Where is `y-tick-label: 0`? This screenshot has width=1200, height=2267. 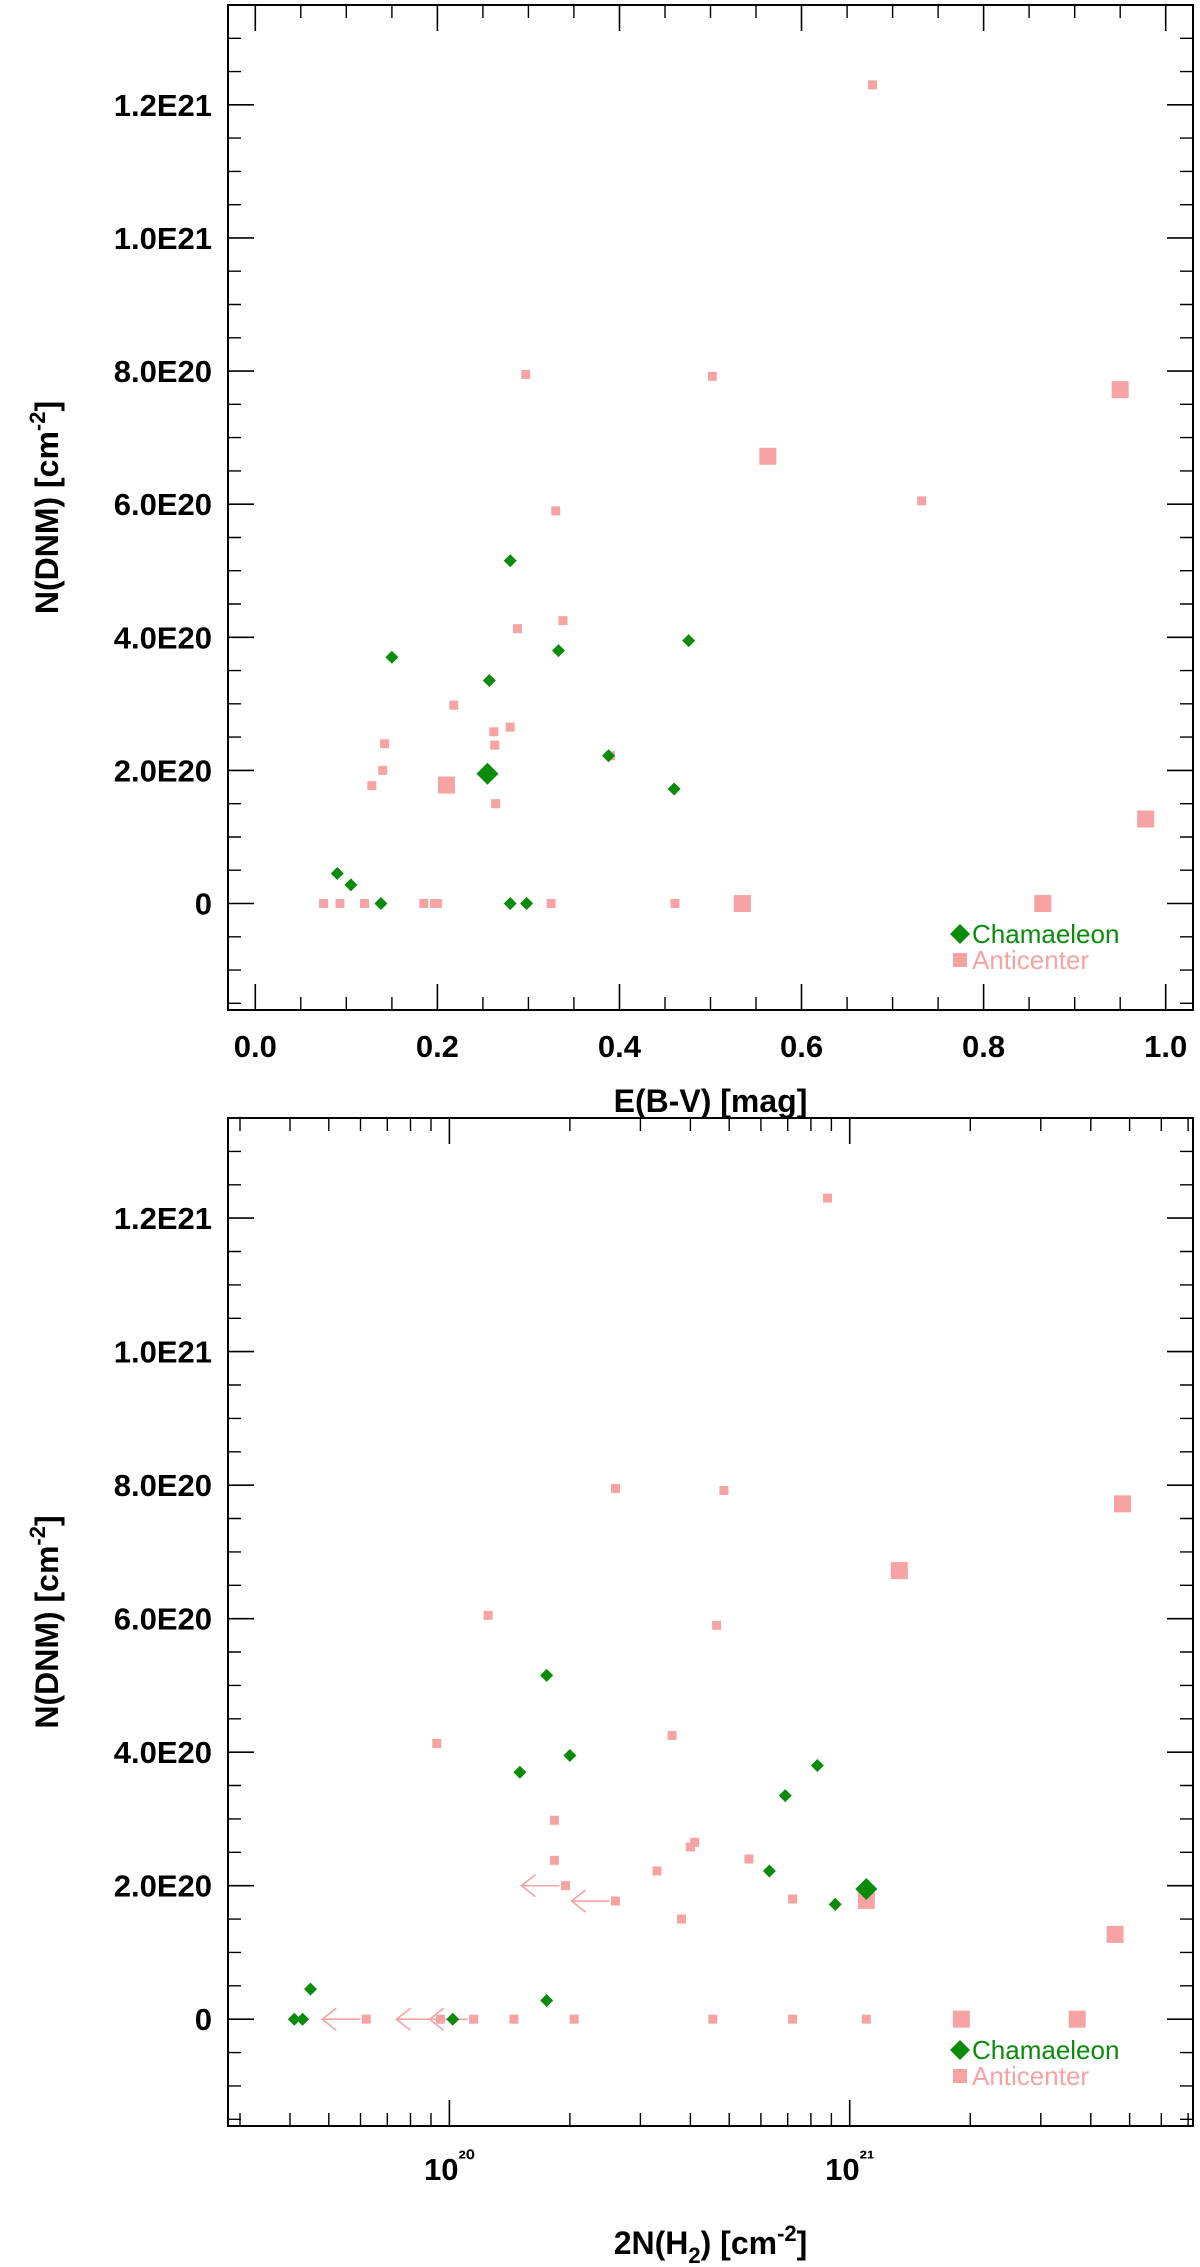 y-tick-label: 0 is located at coordinates (203, 904).